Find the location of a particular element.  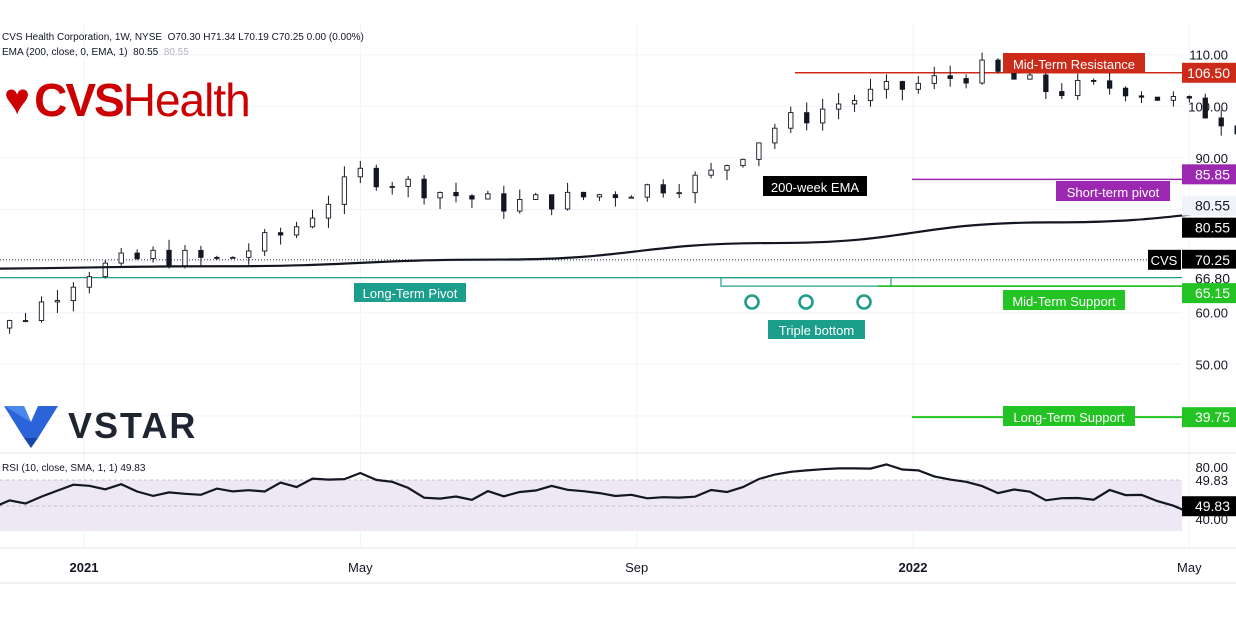

price-tag-short-pivot-bg is located at coordinates (1209, 174).